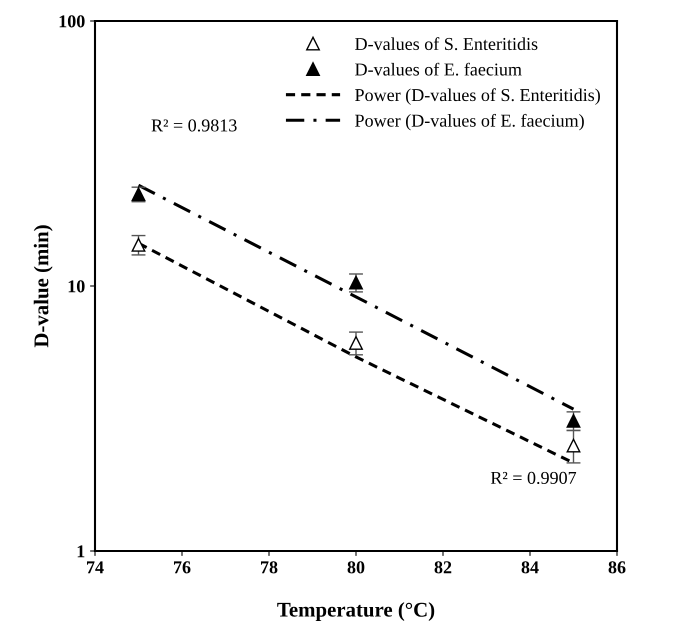 Image resolution: width=677 pixels, height=627 pixels. Describe the element at coordinates (43, 286) in the screenshot. I see `y-axis-title: D-value (min)` at that location.